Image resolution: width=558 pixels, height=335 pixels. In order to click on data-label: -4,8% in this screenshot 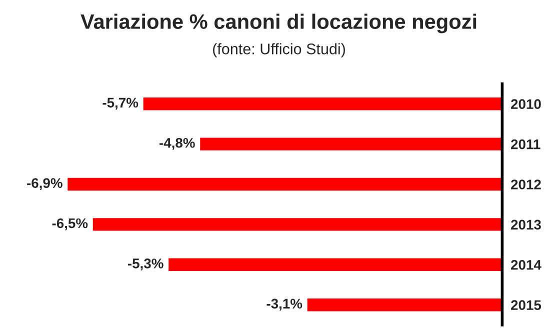, I will do `click(177, 144)`.